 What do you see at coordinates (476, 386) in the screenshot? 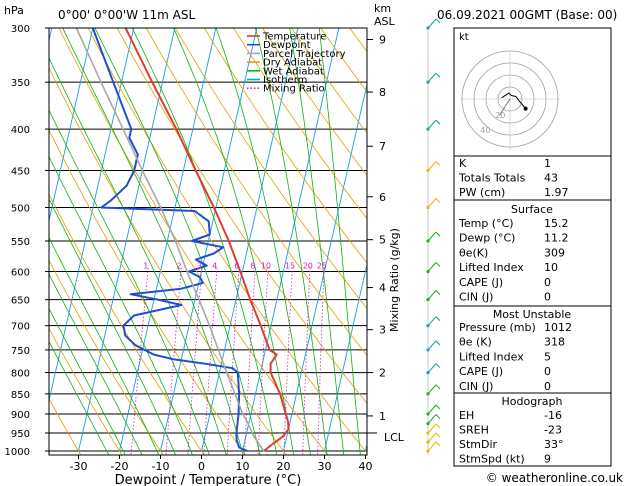
I see `index-label: CIN (J)` at bounding box center [476, 386].